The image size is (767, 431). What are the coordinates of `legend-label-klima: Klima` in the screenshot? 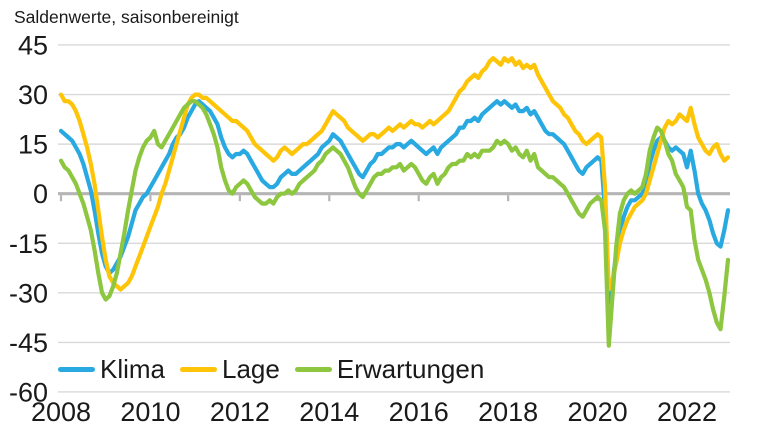 It's located at (133, 369).